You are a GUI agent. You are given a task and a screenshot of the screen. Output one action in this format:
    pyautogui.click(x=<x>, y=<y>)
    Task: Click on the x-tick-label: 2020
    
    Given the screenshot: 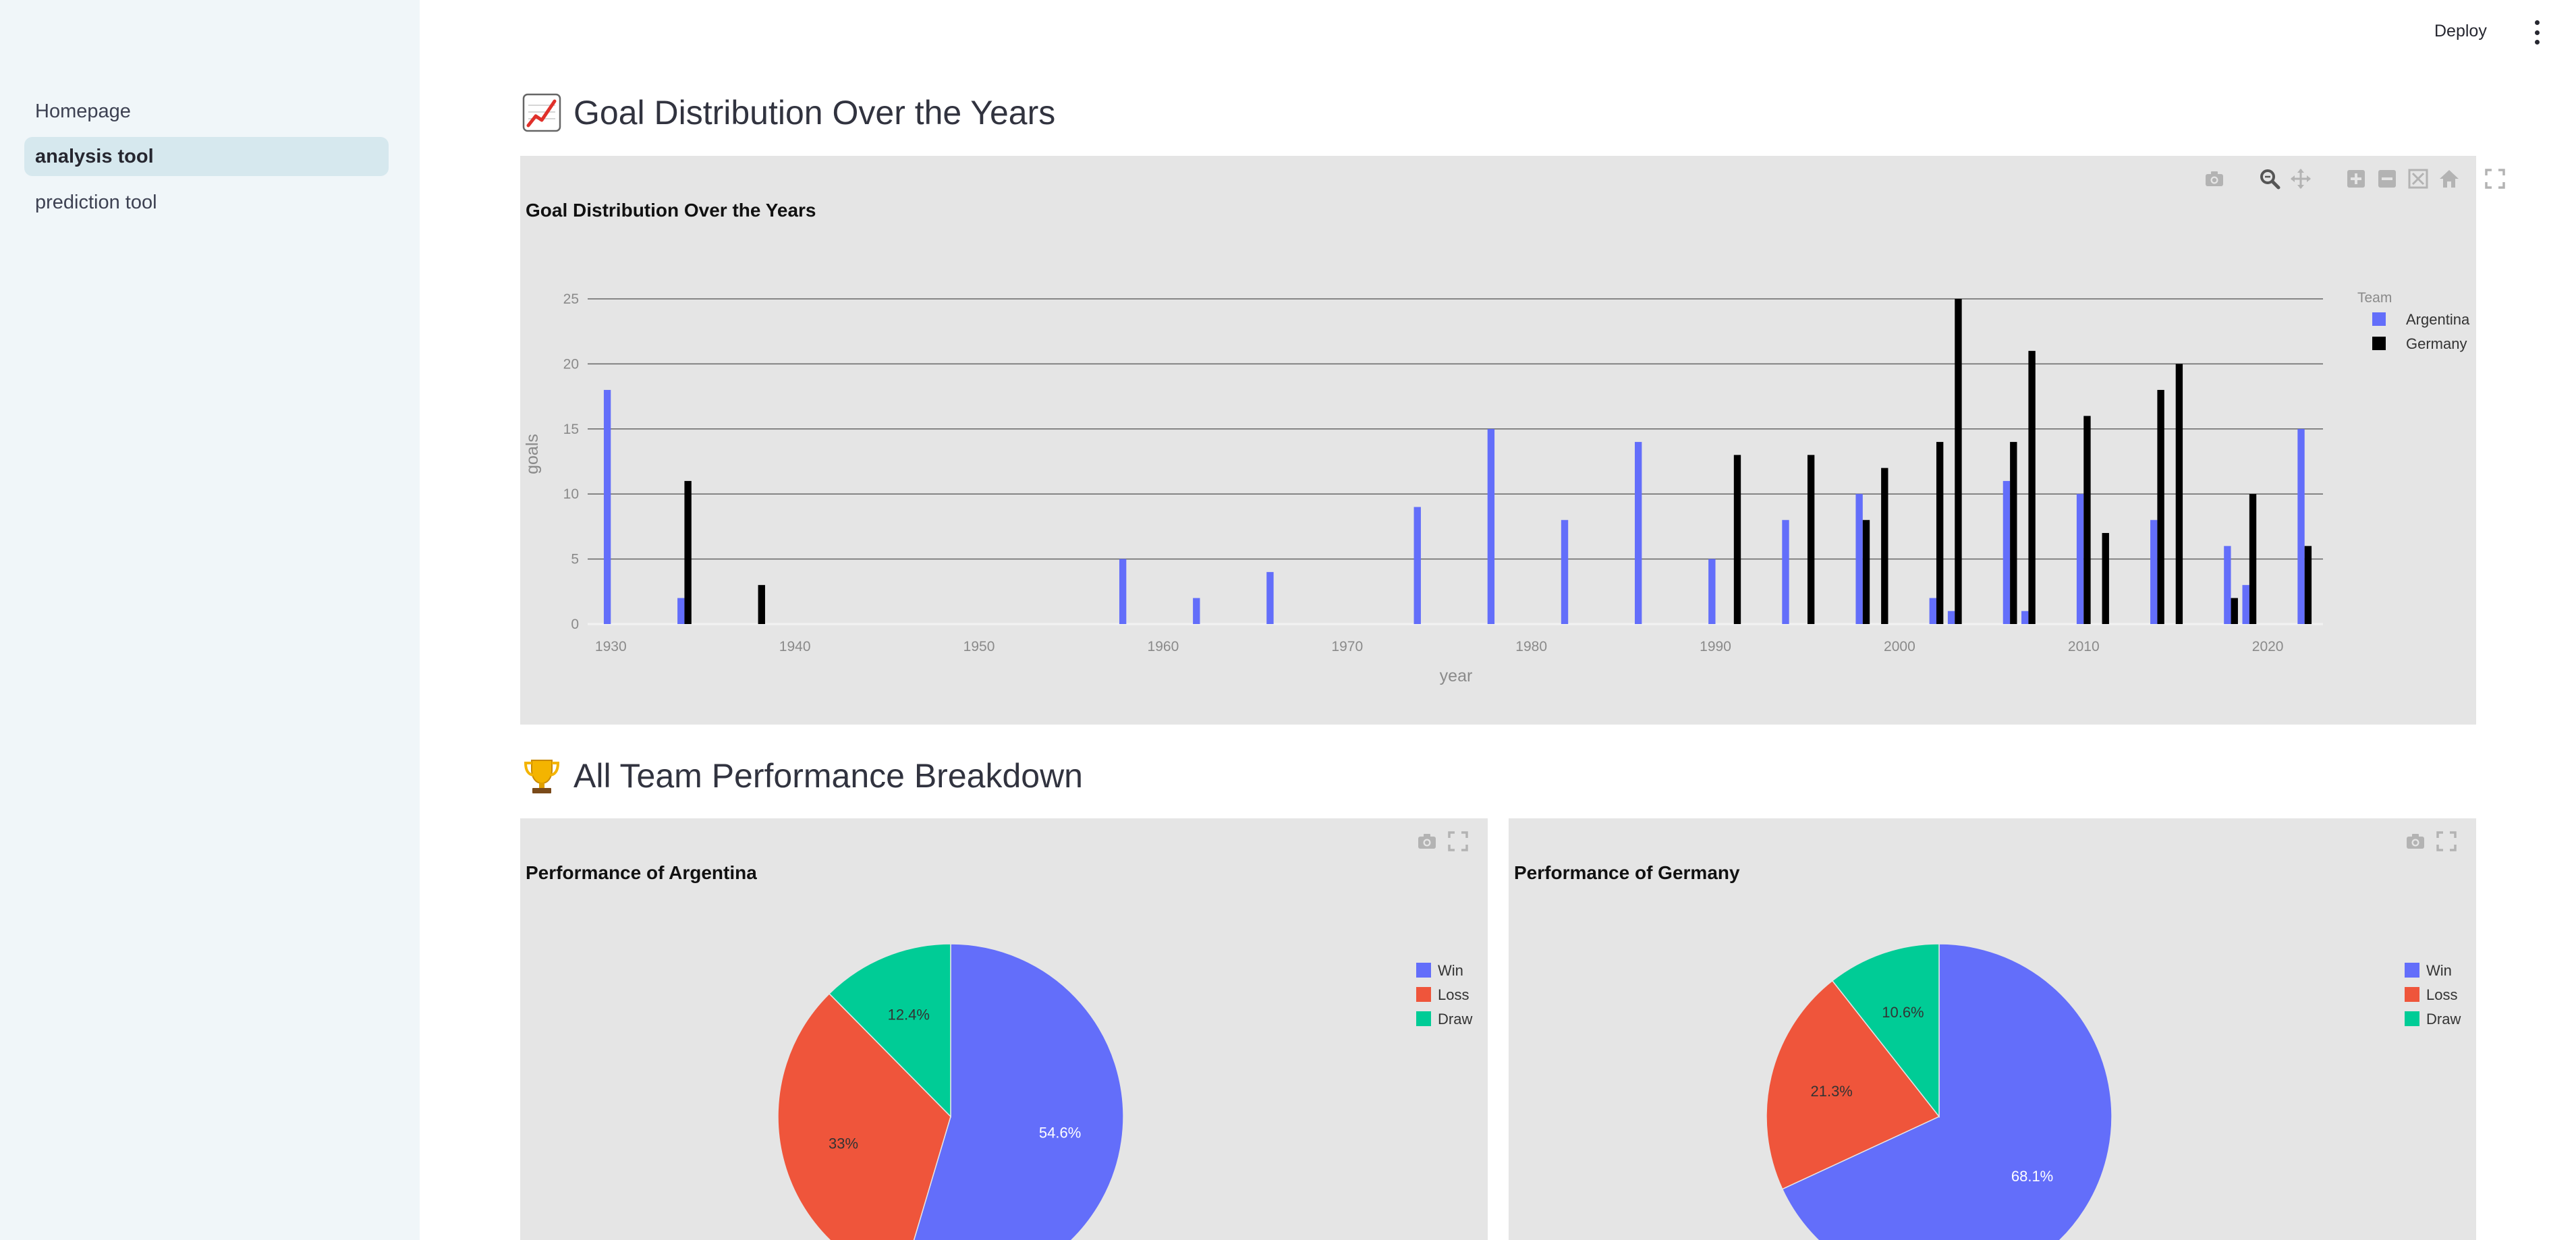 What is the action you would take?
    pyautogui.click(x=2268, y=646)
    